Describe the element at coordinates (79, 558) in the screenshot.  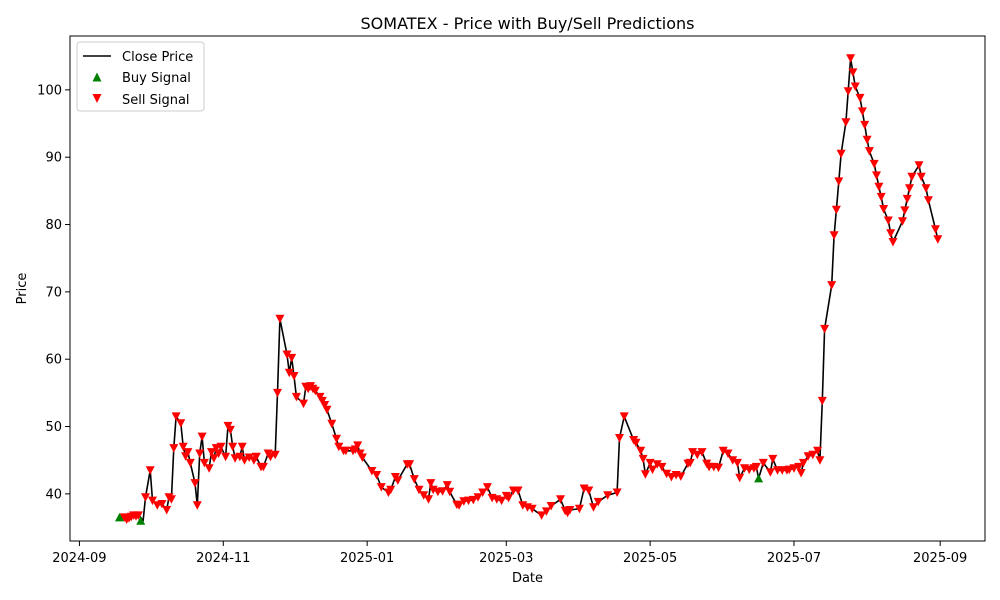
I see `x-tick-label: 2024-09` at that location.